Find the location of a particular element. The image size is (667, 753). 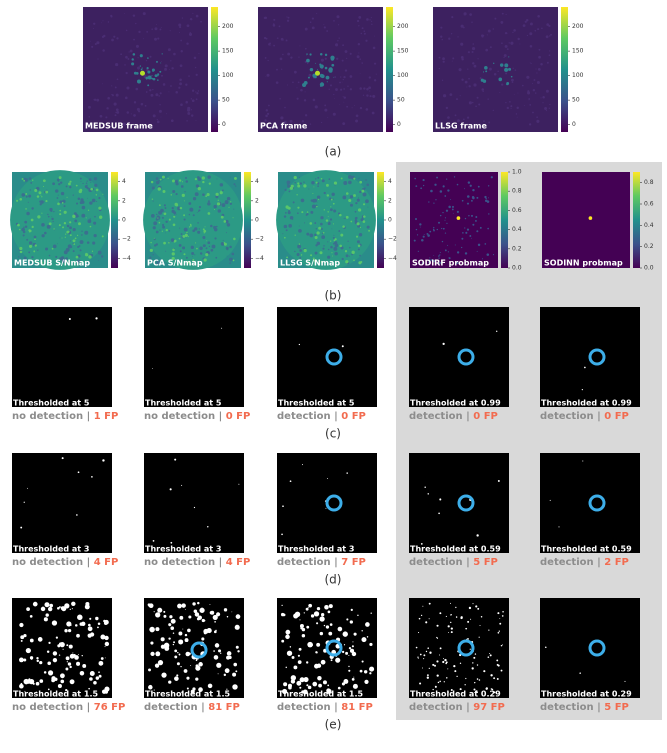

colorbar-tick-label: 0.6 is located at coordinates (649, 204).